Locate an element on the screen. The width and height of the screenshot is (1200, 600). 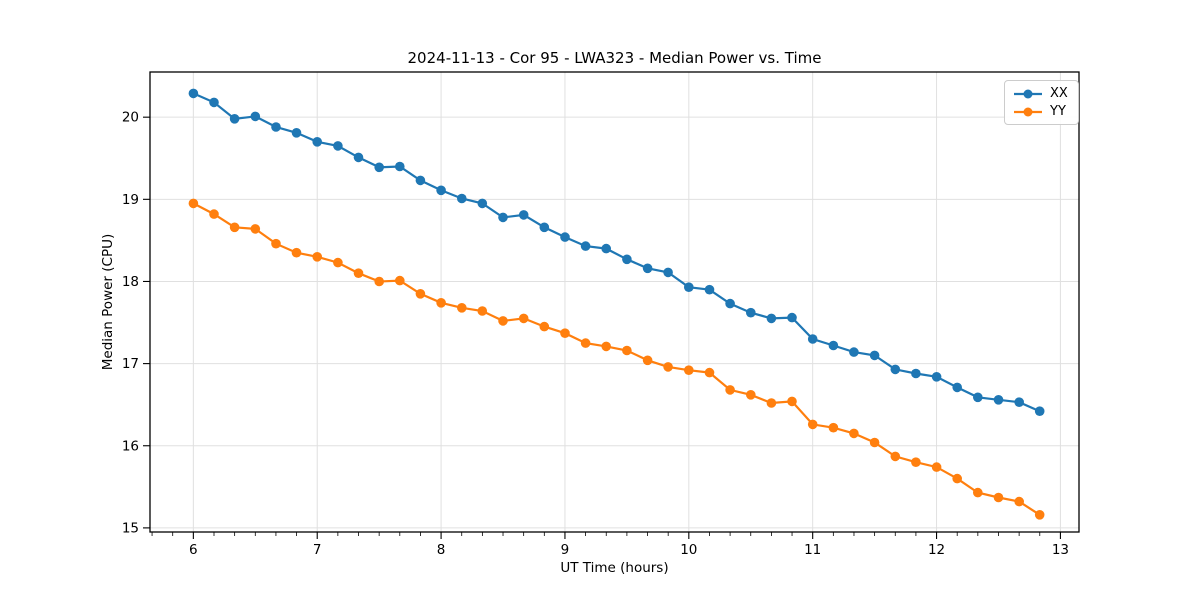
x-tick-label: 11 is located at coordinates (812, 550).